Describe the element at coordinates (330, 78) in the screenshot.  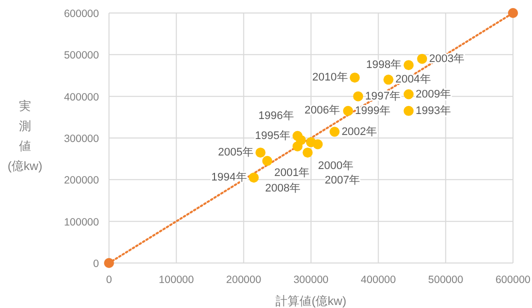
I see `annotation: 2010年` at that location.